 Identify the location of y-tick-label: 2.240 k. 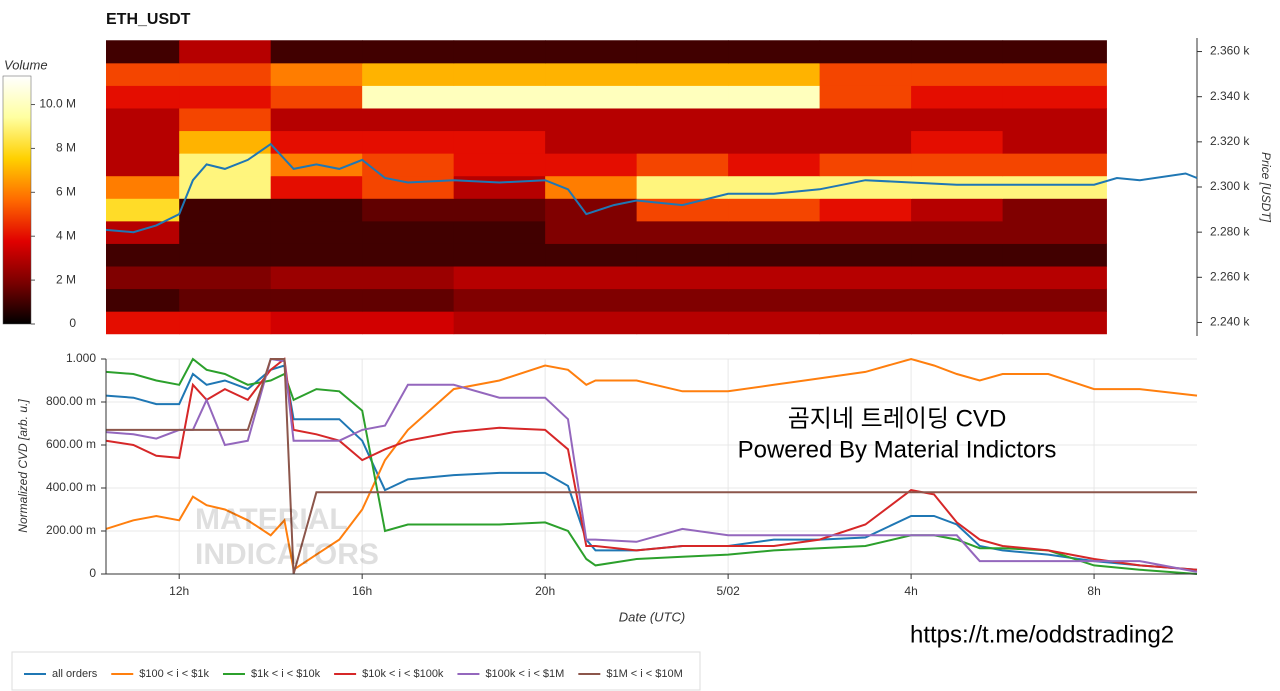
(1230, 322).